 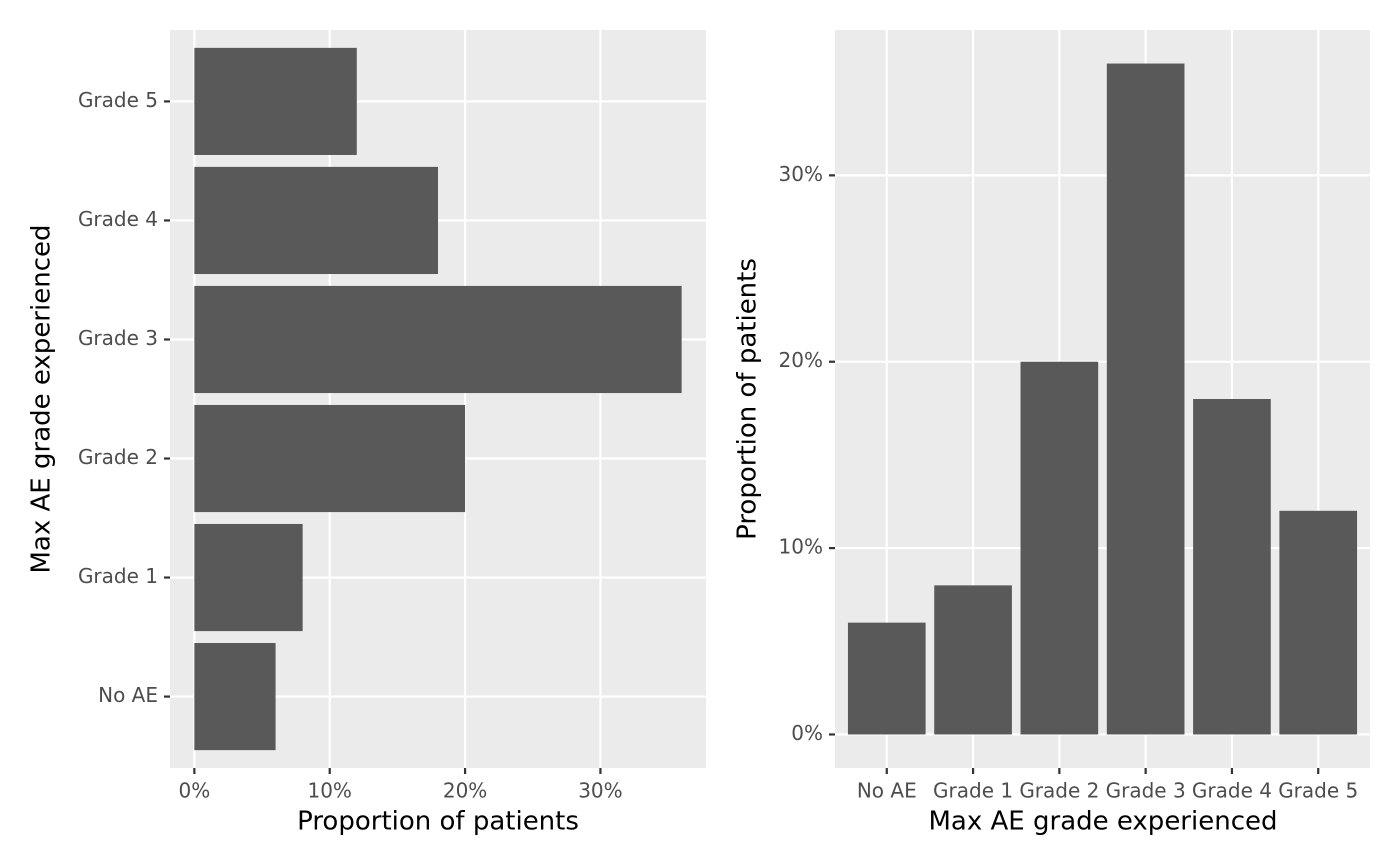 What do you see at coordinates (748, 399) in the screenshot?
I see `y-axis-title: Proportion of patients` at bounding box center [748, 399].